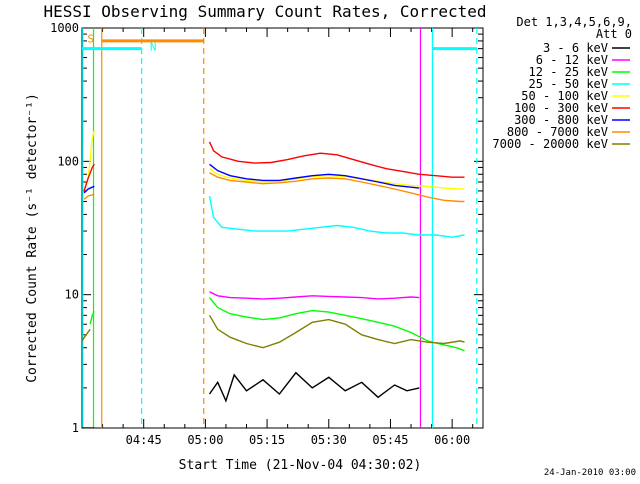 The width and height of the screenshot is (640, 484). Describe the element at coordinates (614, 34) in the screenshot. I see `legend-subheader: Att 0` at that location.